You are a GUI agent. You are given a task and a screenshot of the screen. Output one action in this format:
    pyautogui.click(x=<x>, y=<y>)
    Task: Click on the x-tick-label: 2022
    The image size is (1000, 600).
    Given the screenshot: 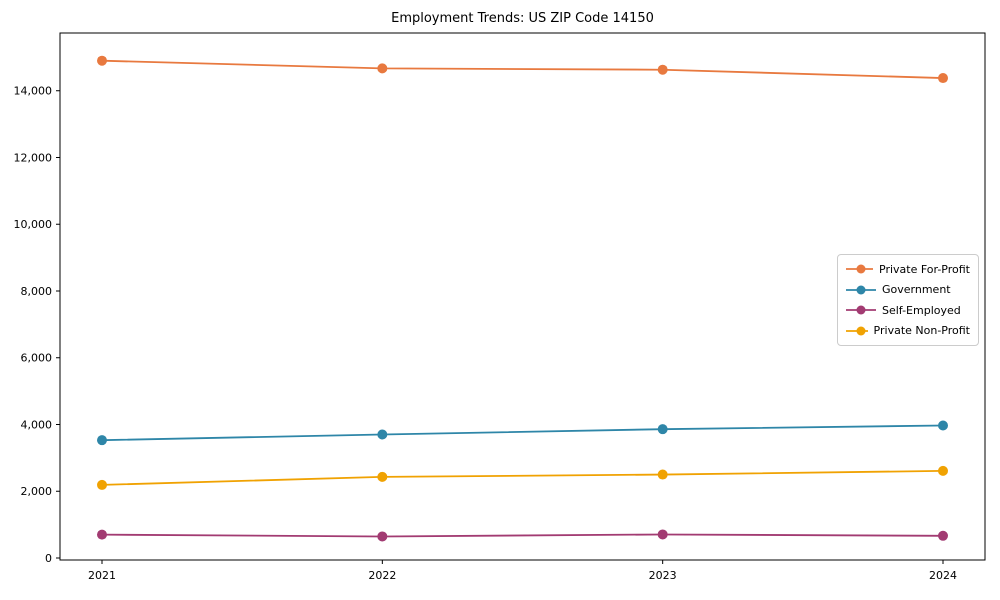 What is the action you would take?
    pyautogui.click(x=382, y=575)
    